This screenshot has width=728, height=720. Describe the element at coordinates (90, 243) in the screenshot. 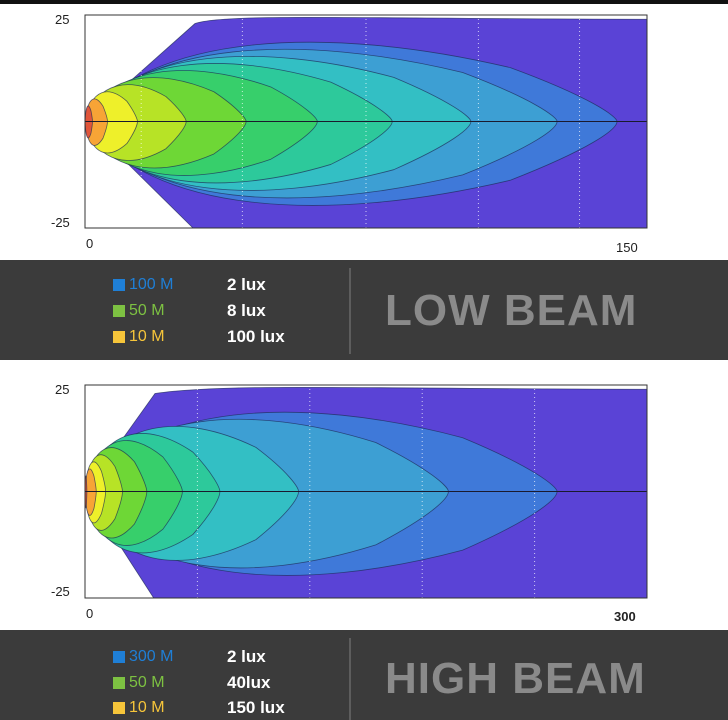

I see `low-beam-x-tick-start: 0` at that location.